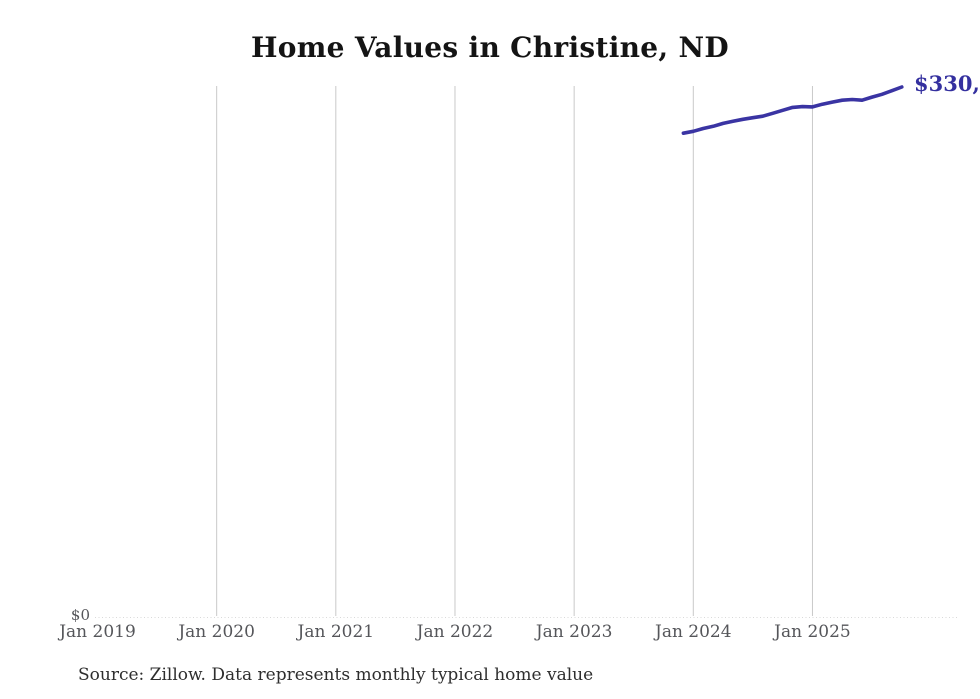  I want to click on line-end-value-label: $330,833, so click(947, 83).